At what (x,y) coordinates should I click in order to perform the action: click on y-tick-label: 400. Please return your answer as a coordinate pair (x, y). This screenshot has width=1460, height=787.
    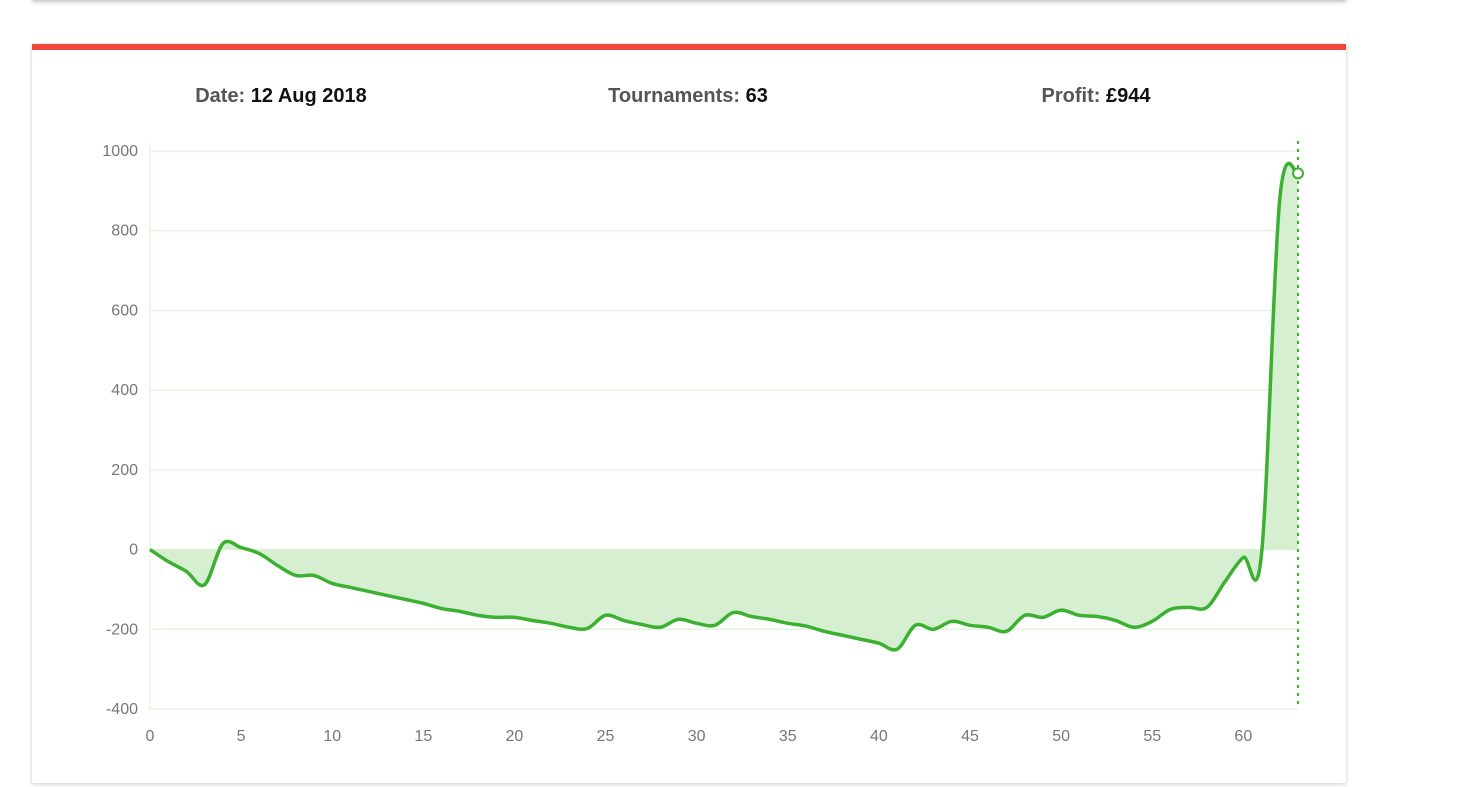
    Looking at the image, I should click on (124, 390).